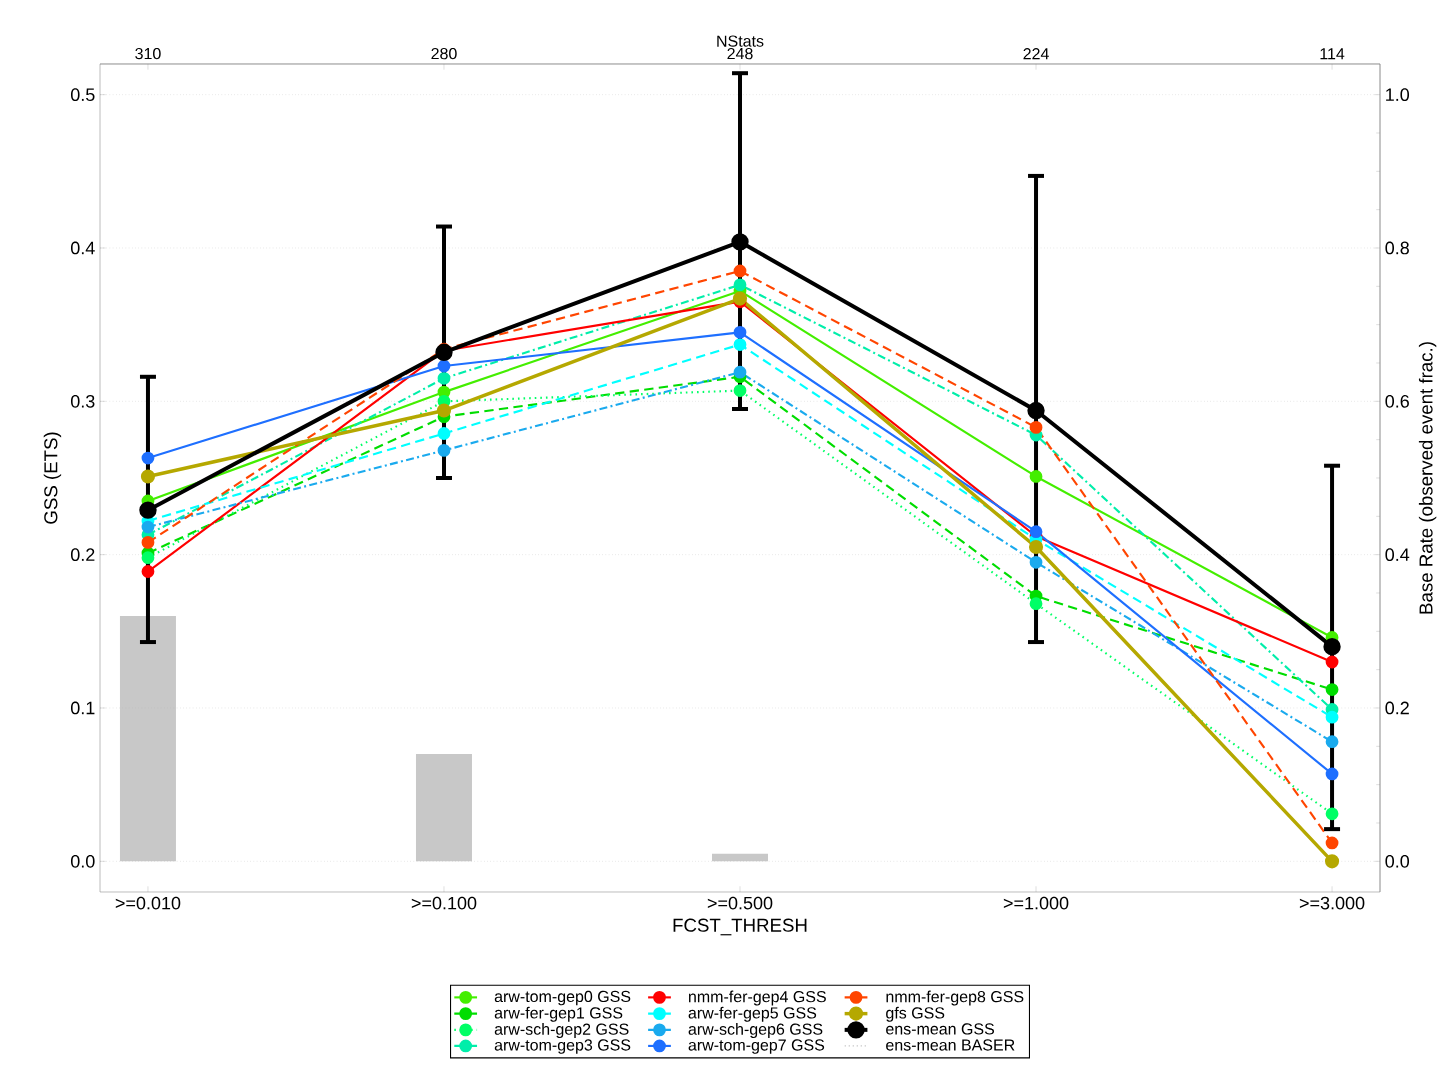  I want to click on x-tick-label: >=3.000, so click(1332, 903).